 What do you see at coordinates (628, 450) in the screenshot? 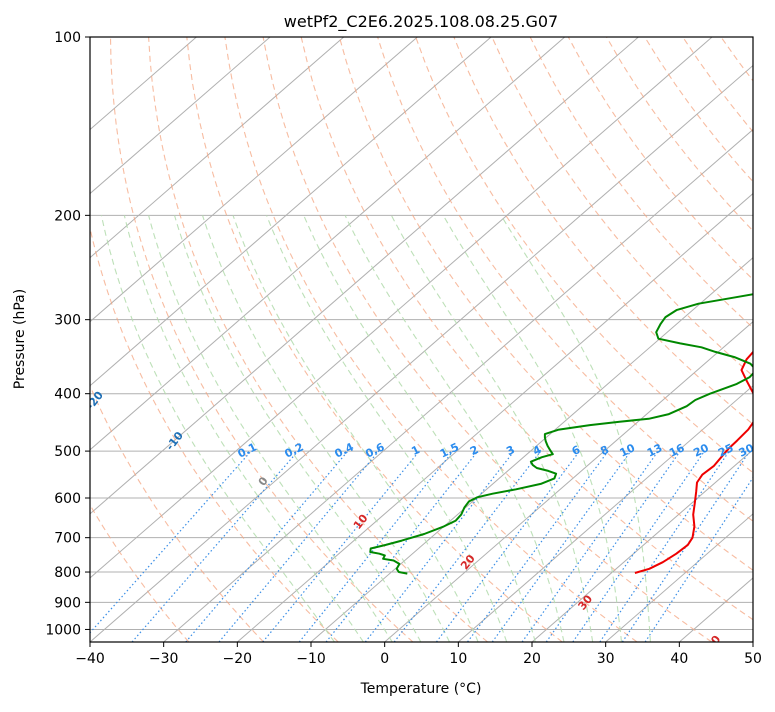
I see `mixing-ratio-label: 10` at bounding box center [628, 450].